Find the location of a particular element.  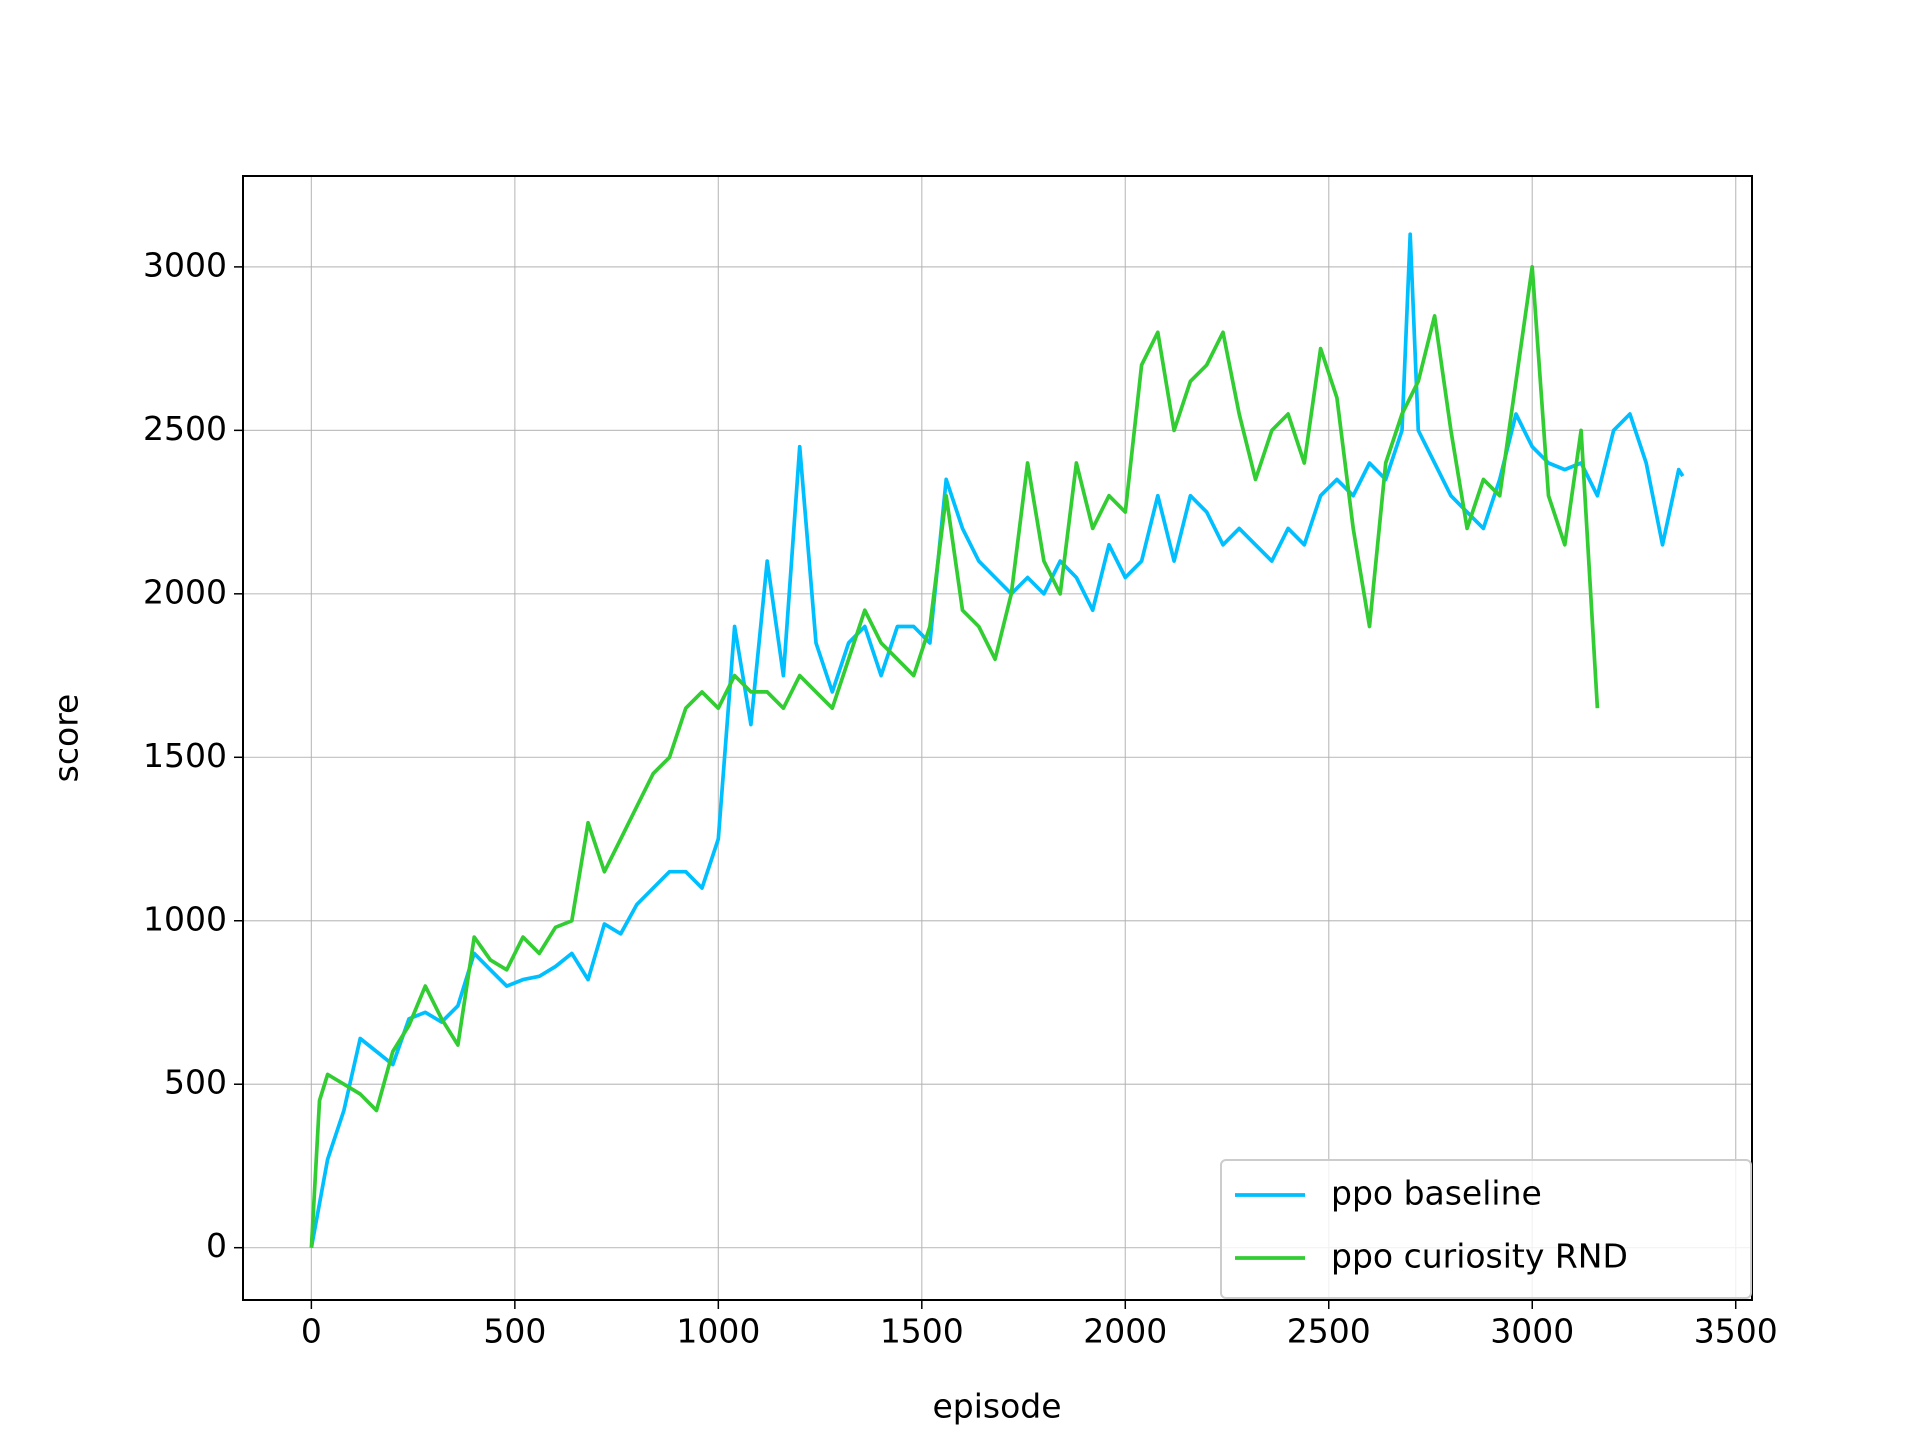

y-tick-label: 2000 is located at coordinates (185, 591).